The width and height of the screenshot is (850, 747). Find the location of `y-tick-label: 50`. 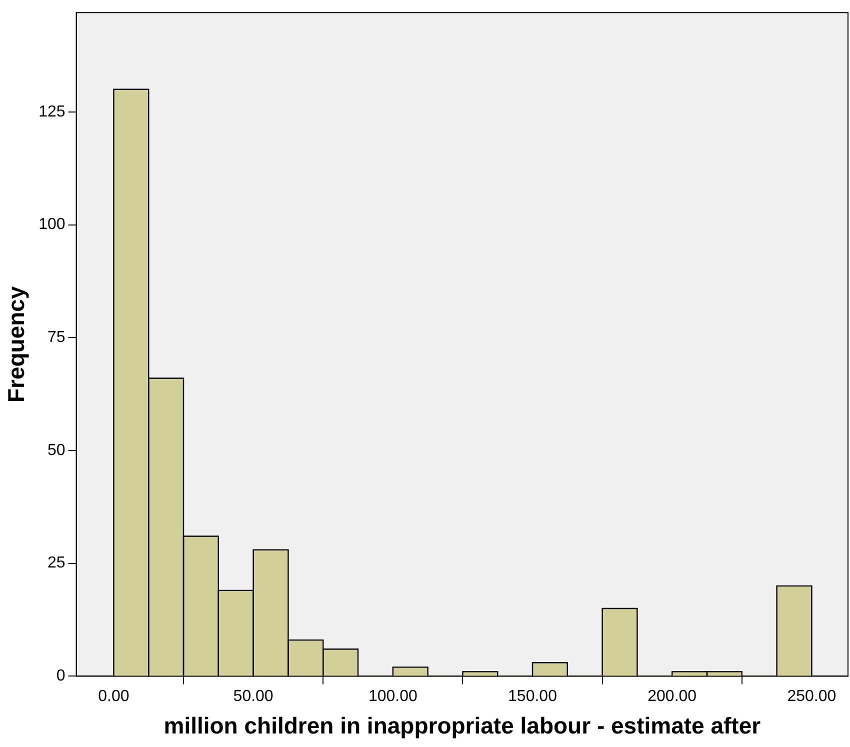

y-tick-label: 50 is located at coordinates (57, 450).